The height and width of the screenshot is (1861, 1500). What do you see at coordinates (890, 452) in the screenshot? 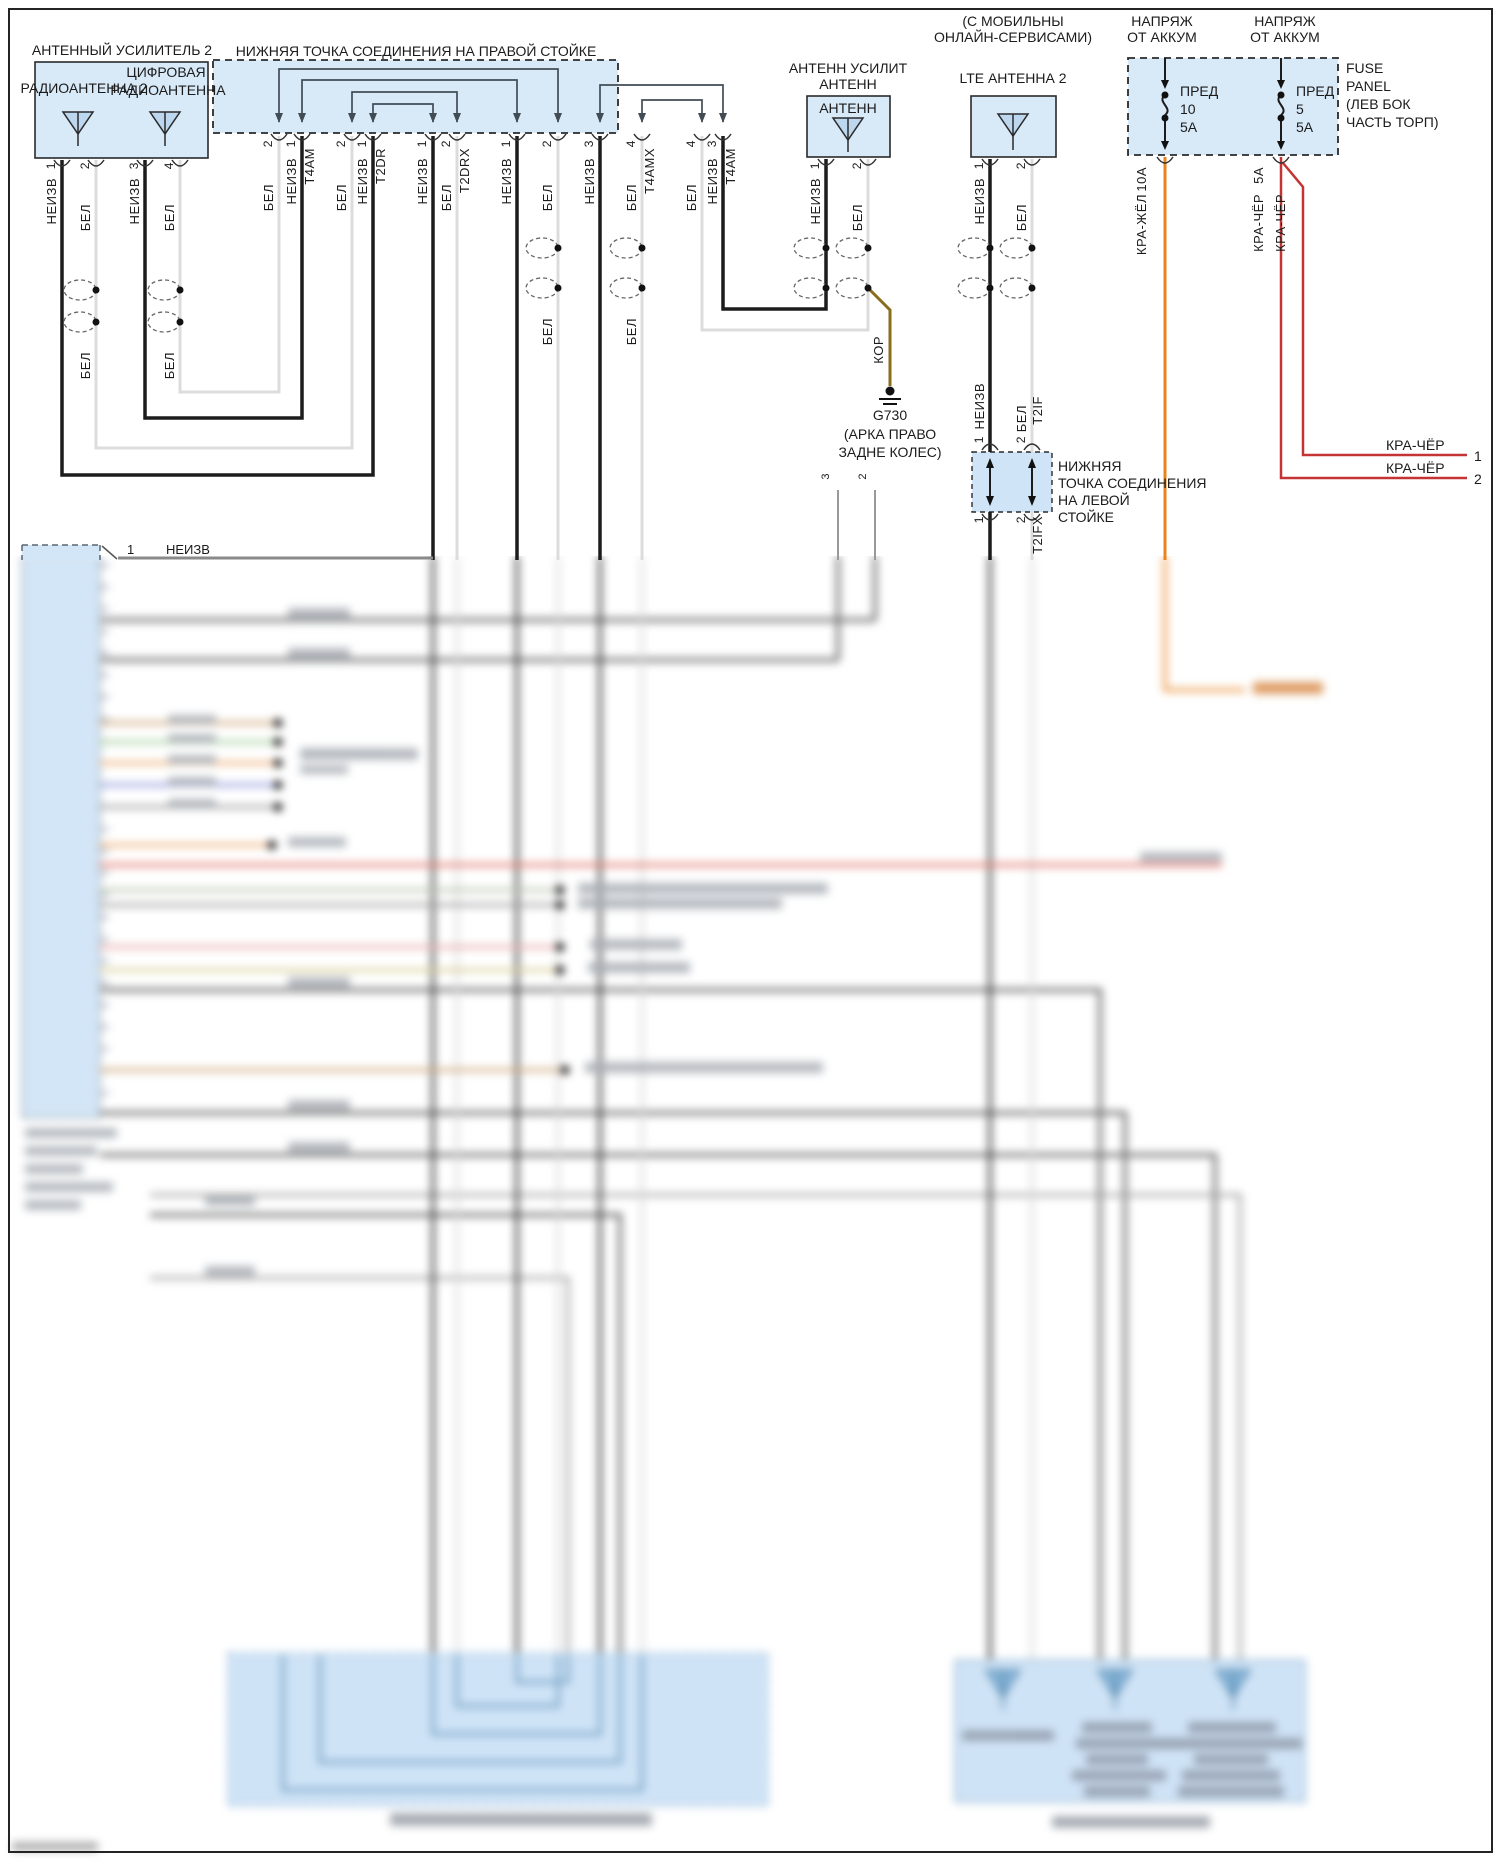
I see `ground-loc2: ЗАДНЕ КОЛЕС)` at bounding box center [890, 452].